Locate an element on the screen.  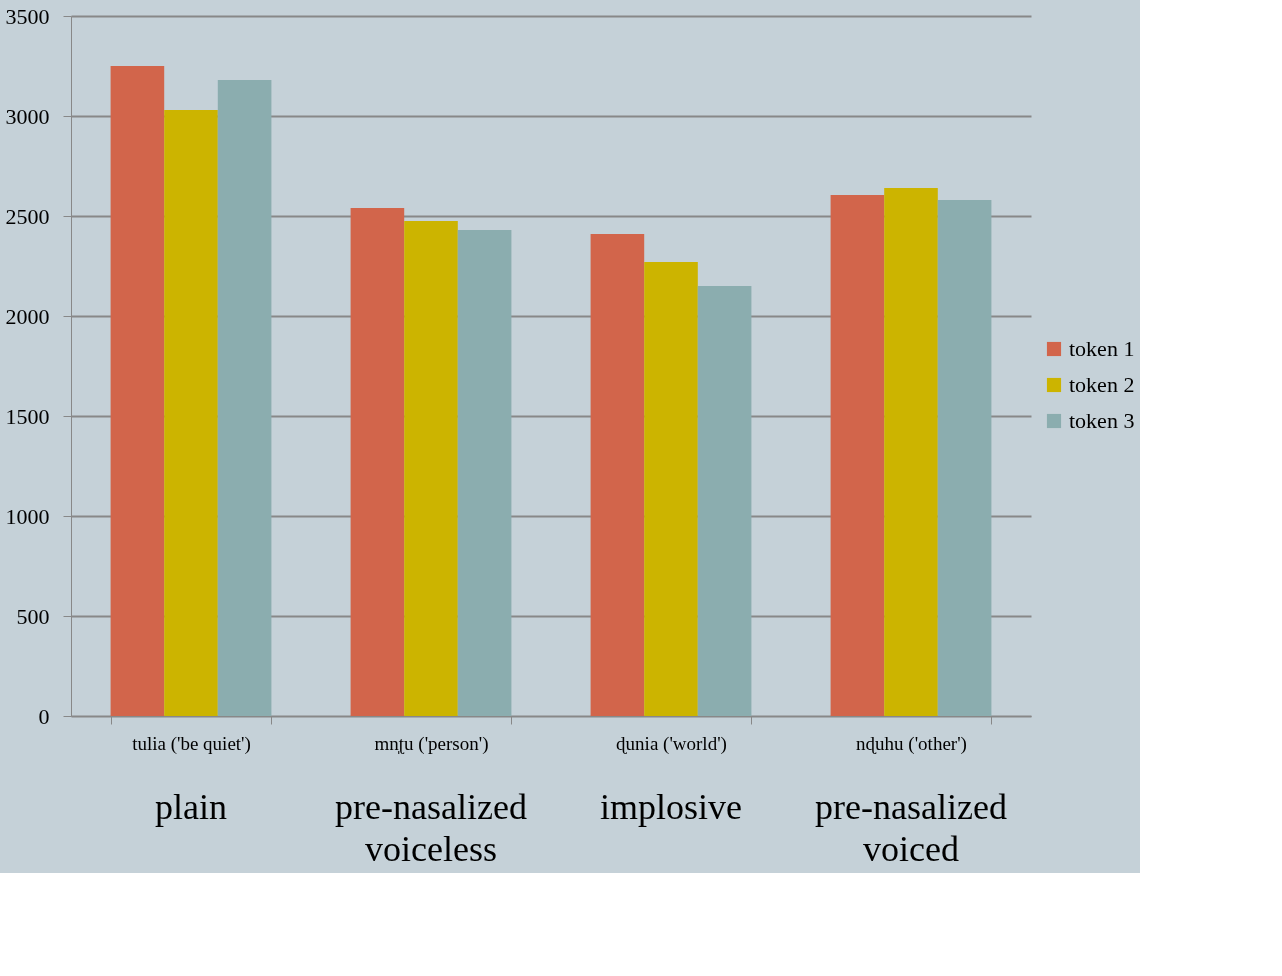
y-tick-label: 0 is located at coordinates (44, 716).